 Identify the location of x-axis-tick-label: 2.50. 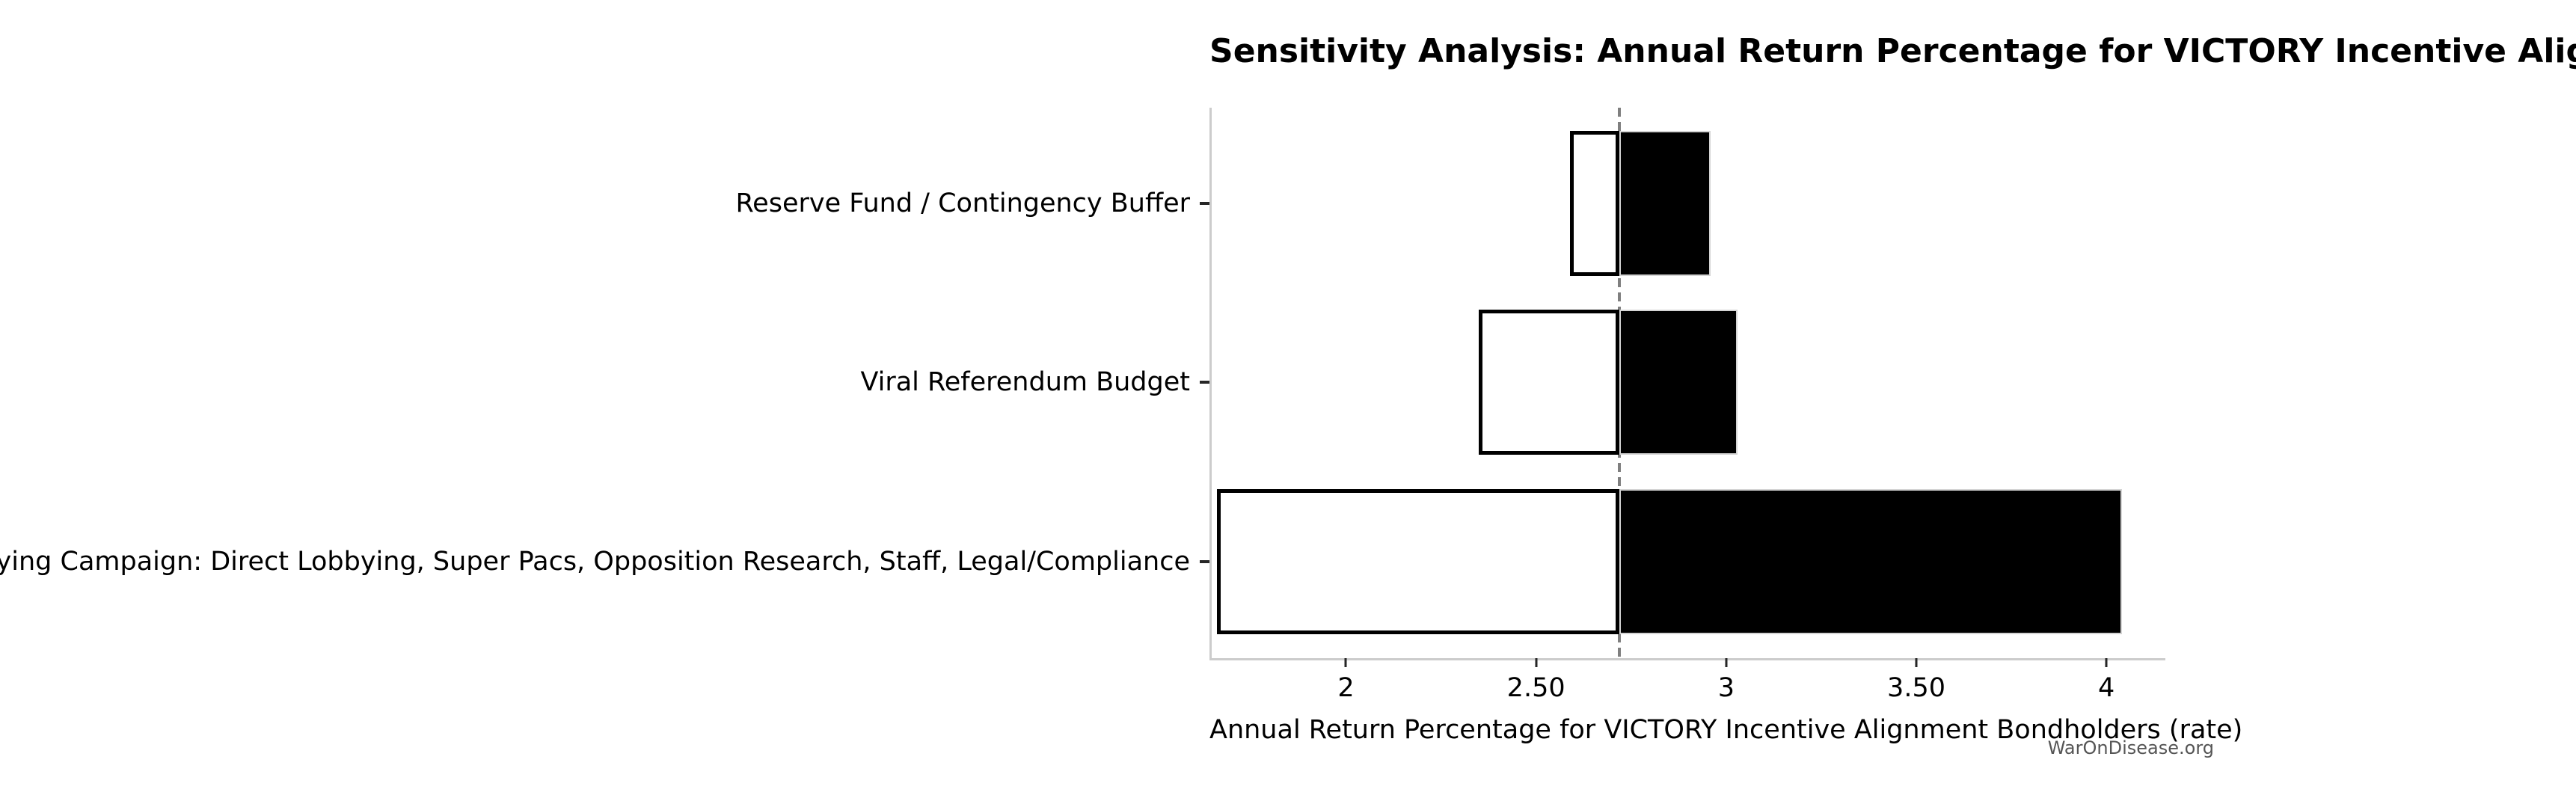
(1535, 688).